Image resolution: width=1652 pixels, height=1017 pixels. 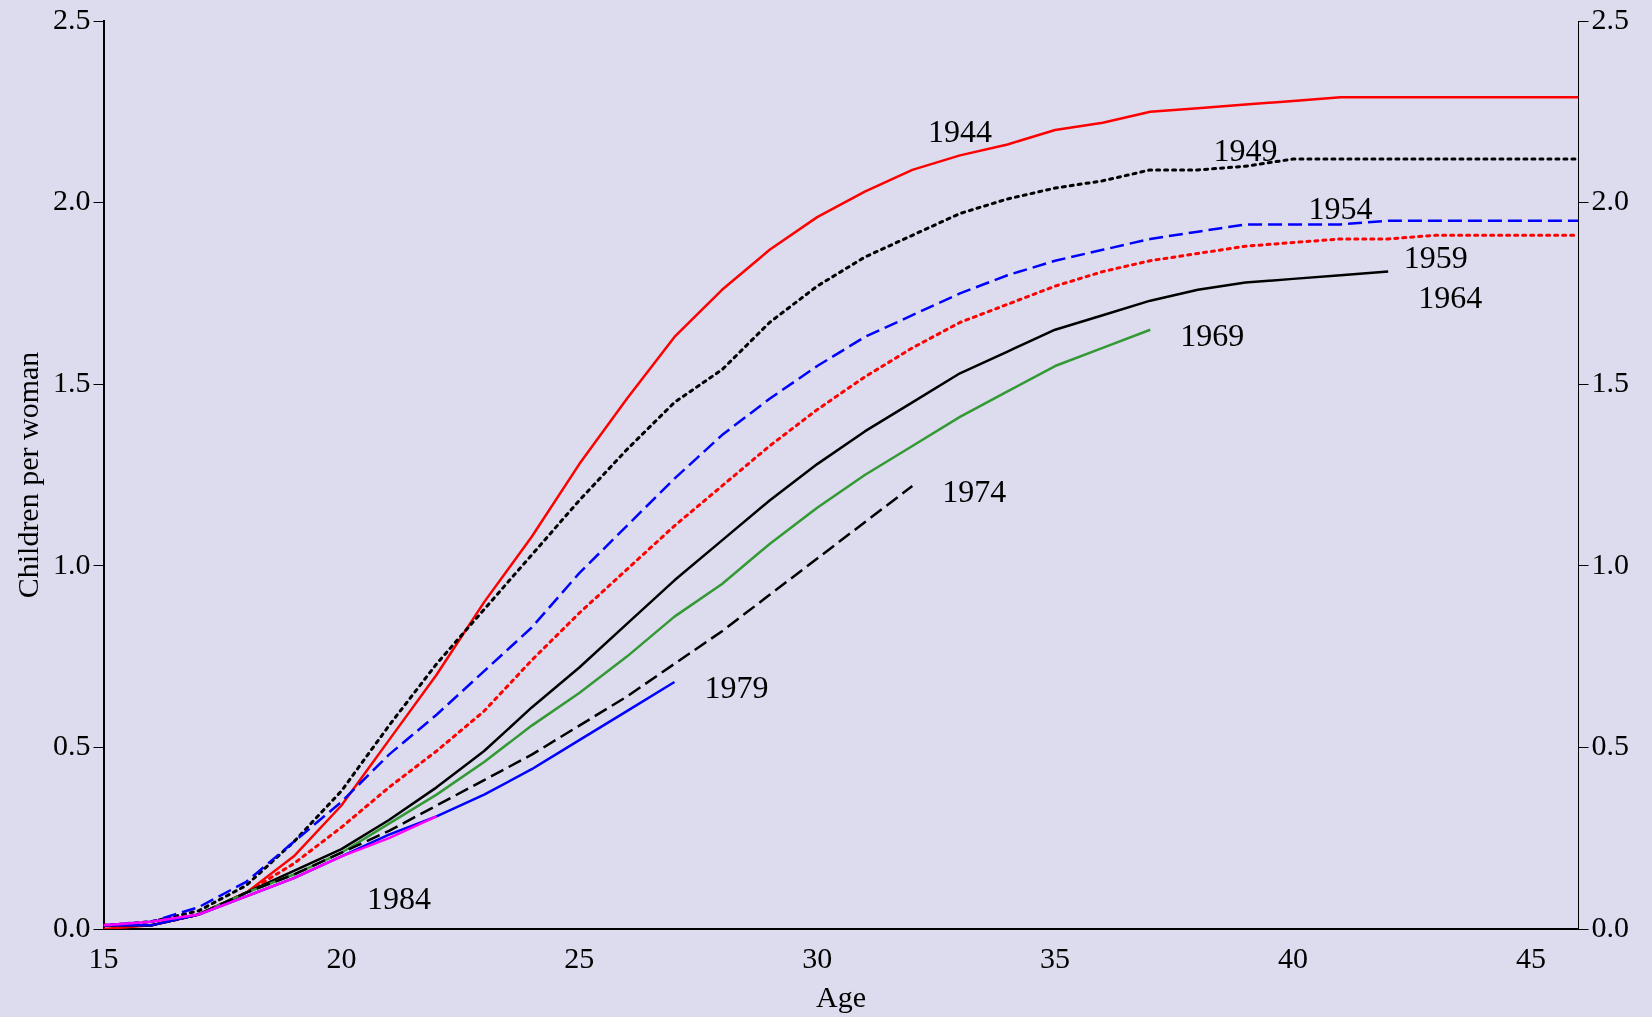 I want to click on y2-tick-label: 0.5, so click(x=1610, y=745).